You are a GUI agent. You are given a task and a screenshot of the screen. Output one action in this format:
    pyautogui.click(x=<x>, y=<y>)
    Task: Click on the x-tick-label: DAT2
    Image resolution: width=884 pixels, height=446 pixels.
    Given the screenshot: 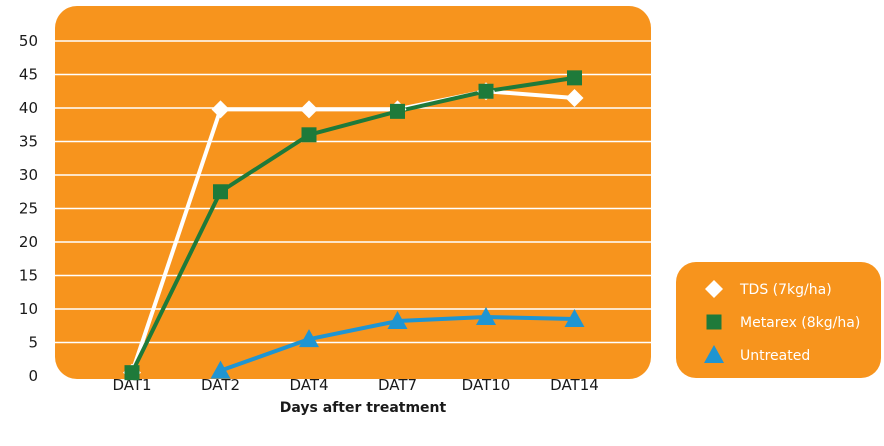 What is the action you would take?
    pyautogui.click(x=220, y=385)
    